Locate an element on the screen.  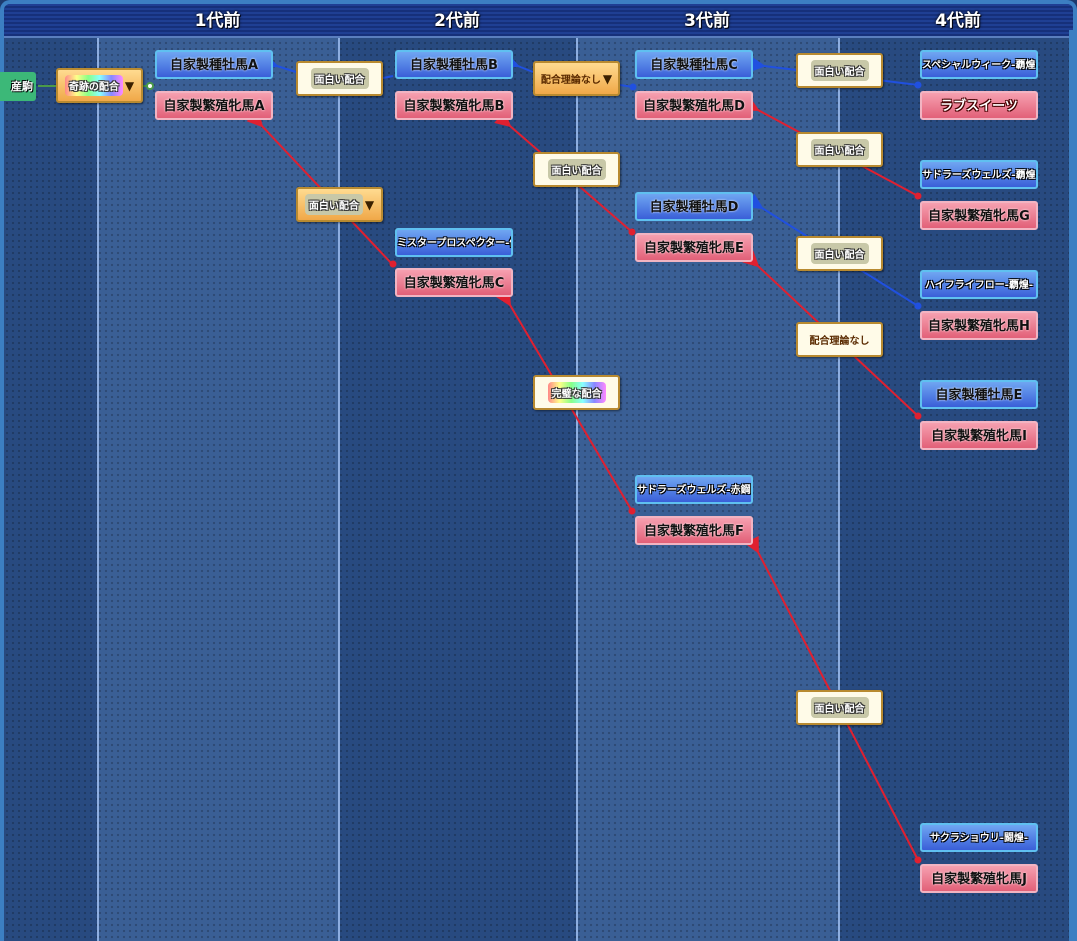
dam-node: 自家製繁殖牝馬D is located at coordinates (694, 105).